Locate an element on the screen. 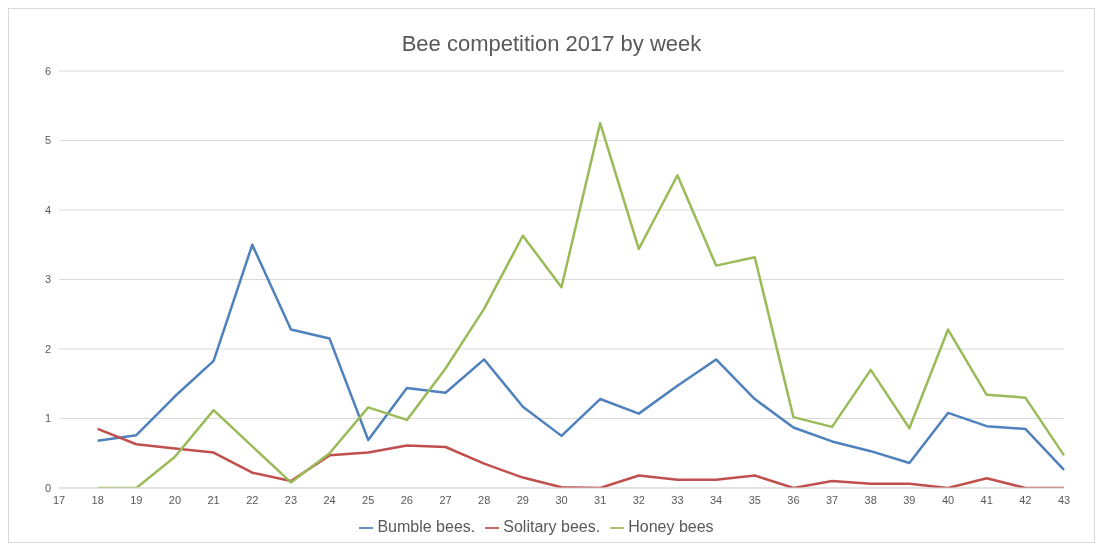 The height and width of the screenshot is (549, 1101). y-tick-label: 1 is located at coordinates (47, 418).